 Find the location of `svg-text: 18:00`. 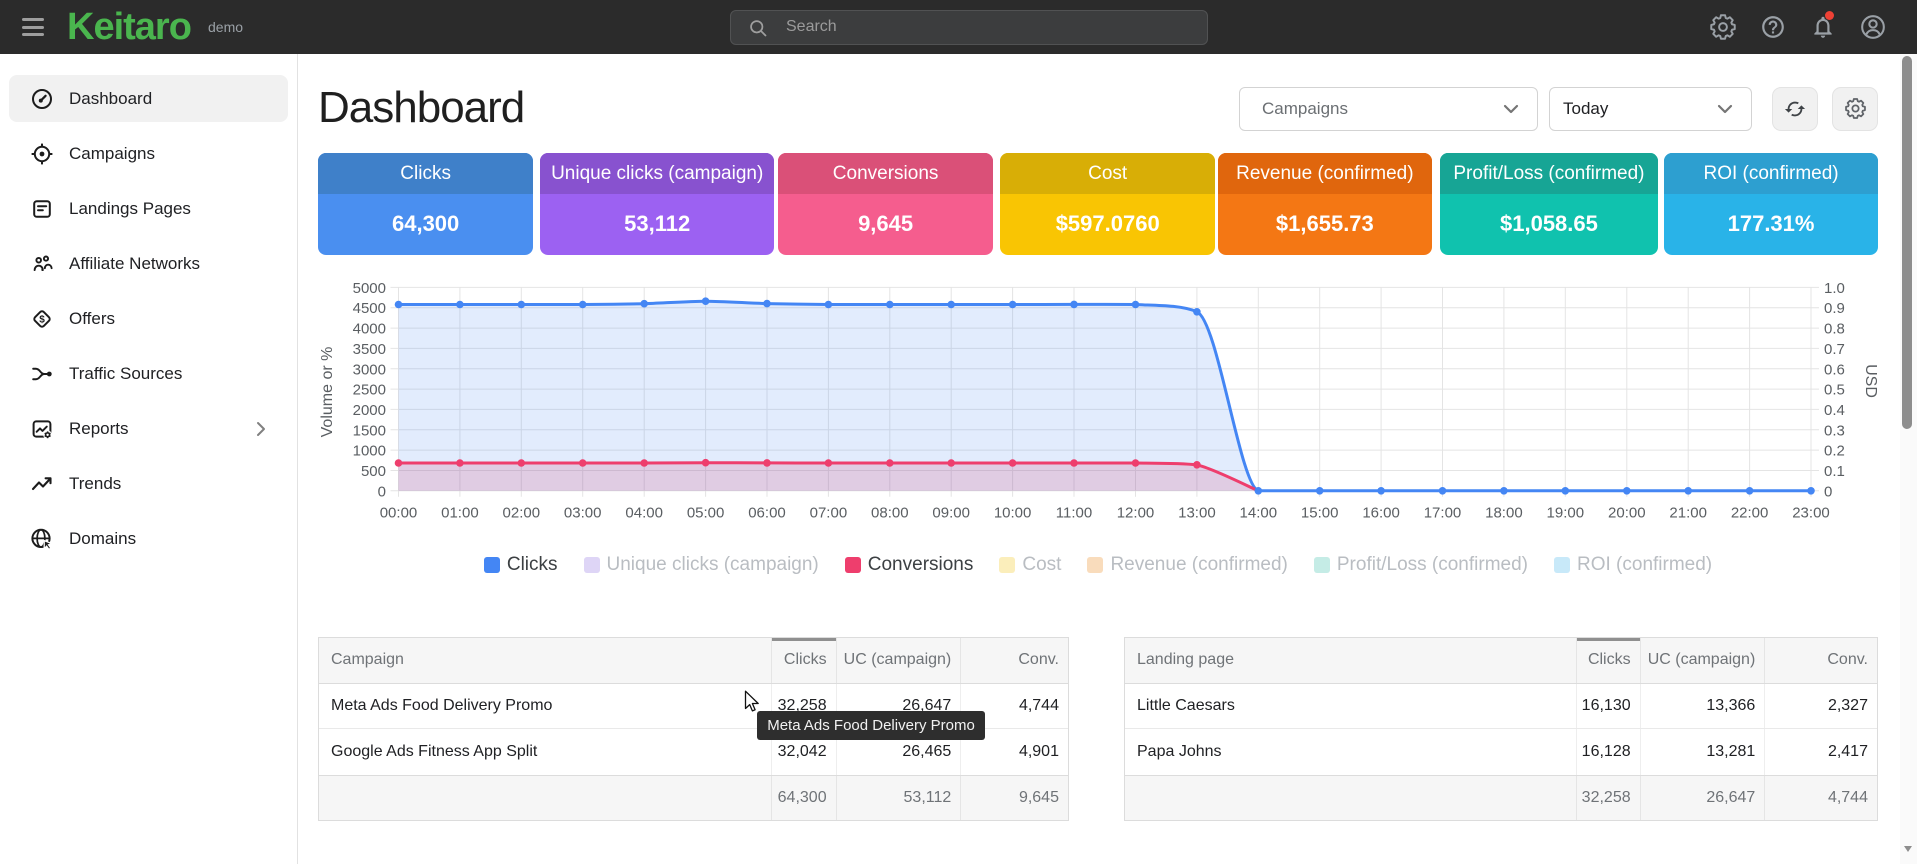

svg-text: 18:00 is located at coordinates (1504, 512).